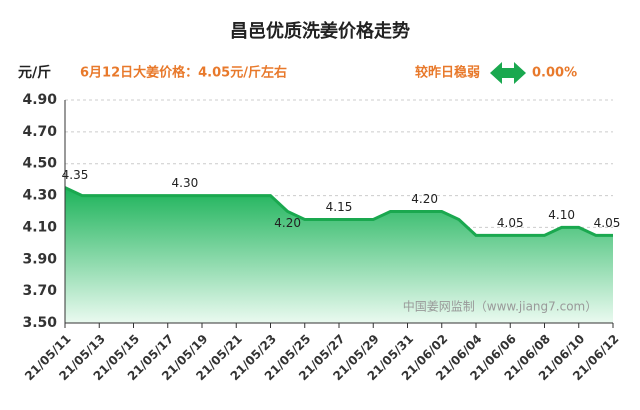 Image resolution: width=640 pixels, height=410 pixels. Describe the element at coordinates (339, 207) in the screenshot. I see `data-label: 4.15` at that location.